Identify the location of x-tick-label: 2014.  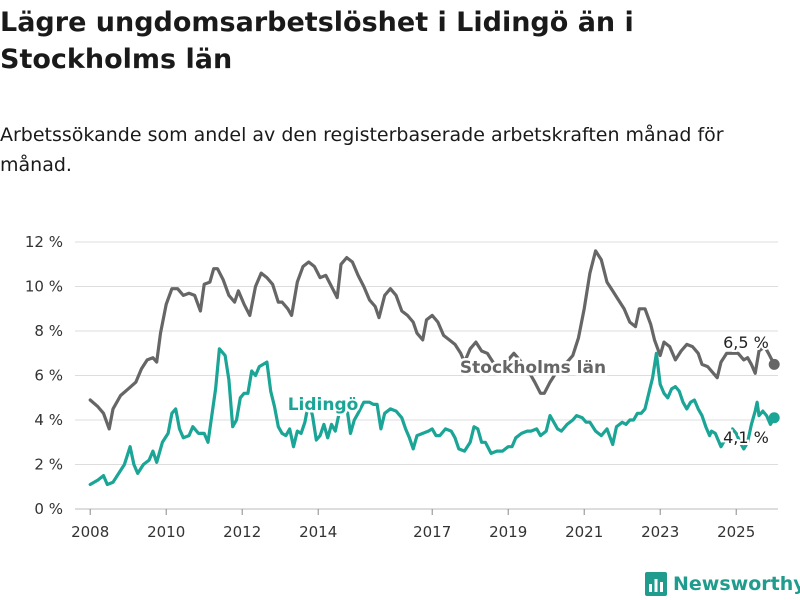
(318, 532).